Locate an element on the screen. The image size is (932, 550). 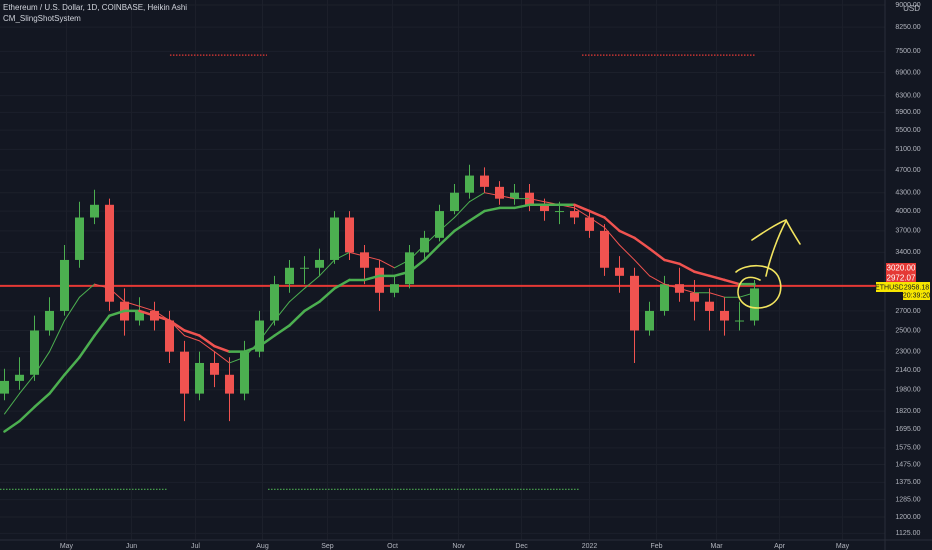
last-price-box is located at coordinates (916, 291).